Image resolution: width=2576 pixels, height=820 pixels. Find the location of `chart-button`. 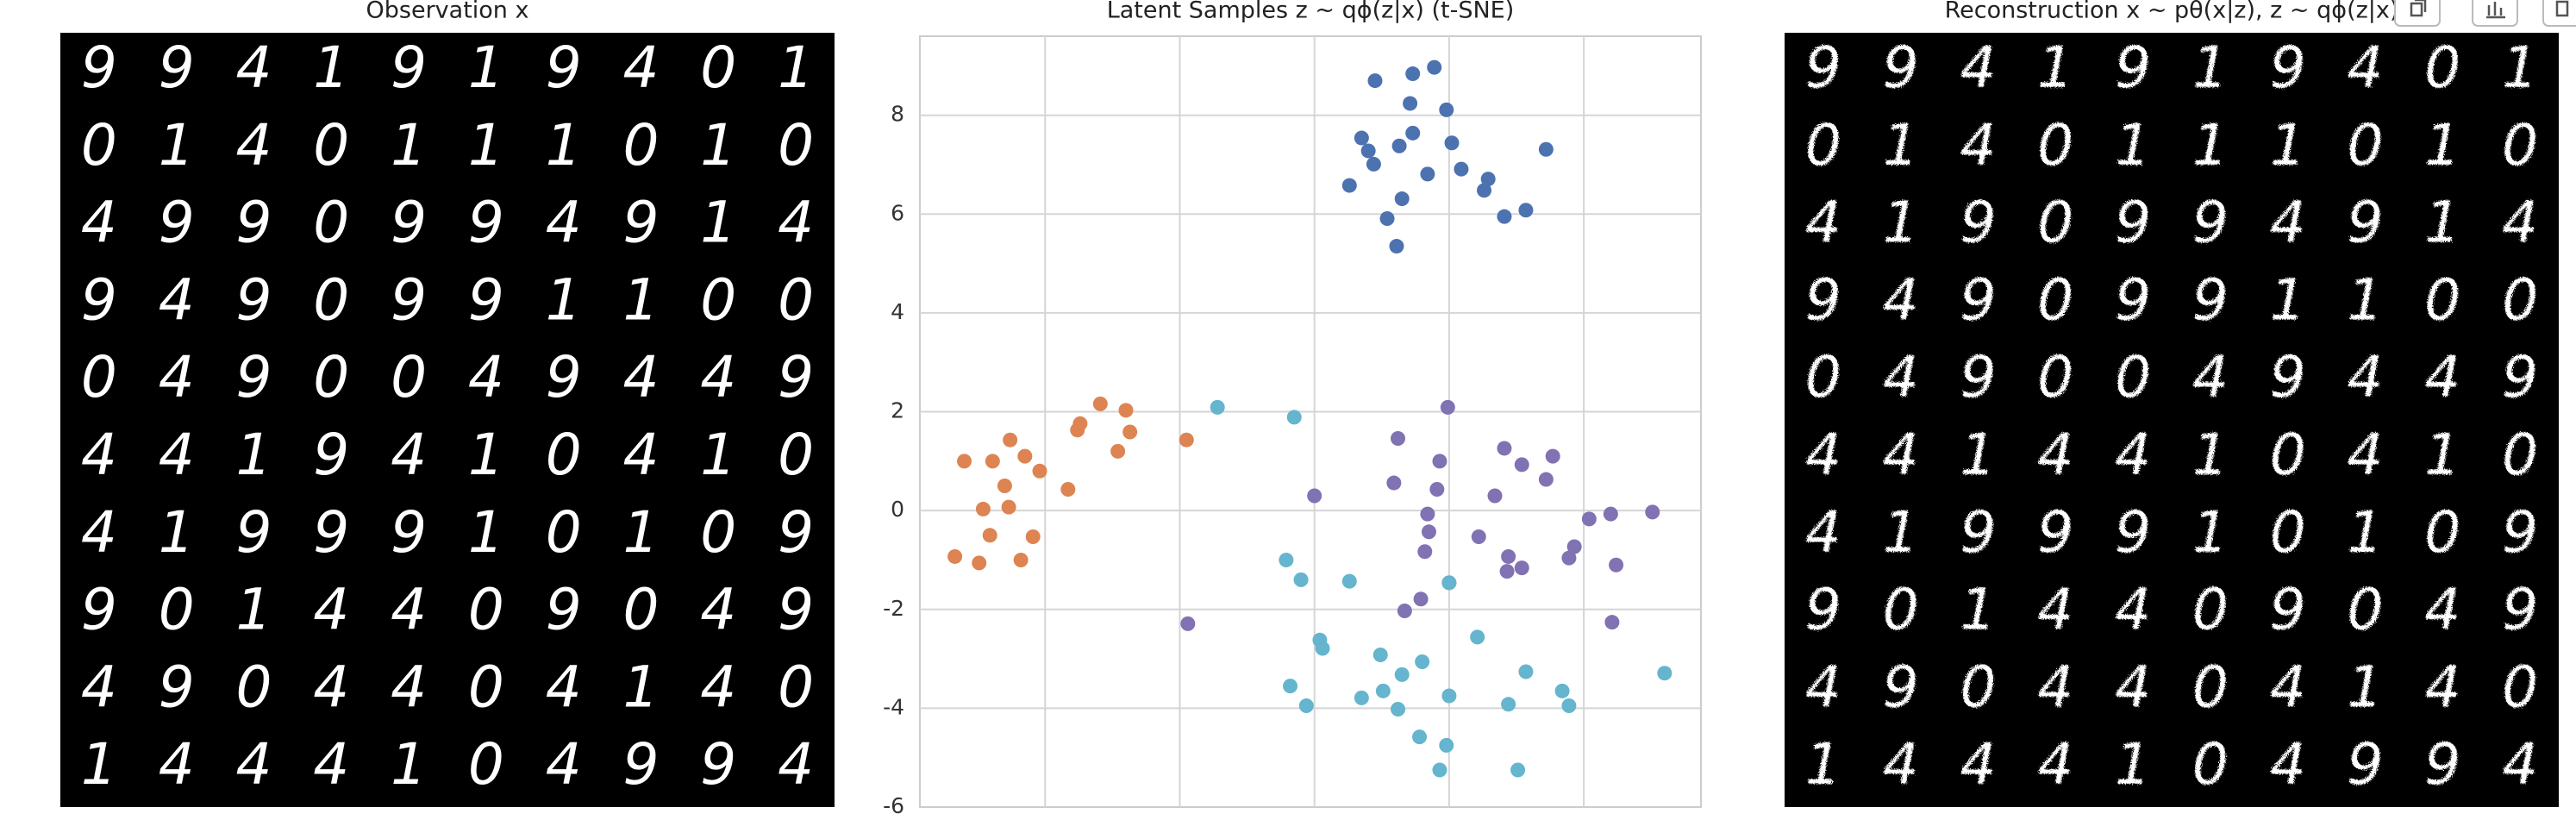

chart-button is located at coordinates (2495, 13).